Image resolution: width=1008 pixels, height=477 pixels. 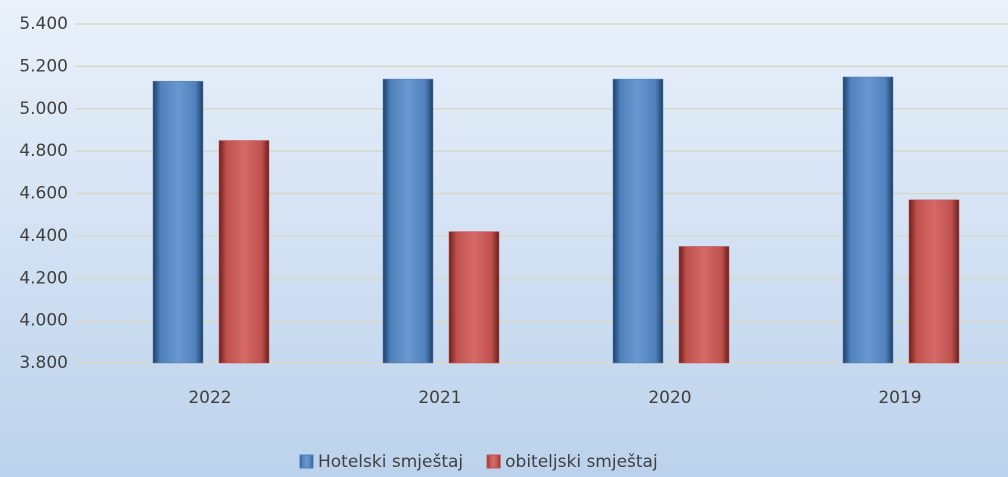 I want to click on x-tick-label: 2019, so click(x=899, y=398).